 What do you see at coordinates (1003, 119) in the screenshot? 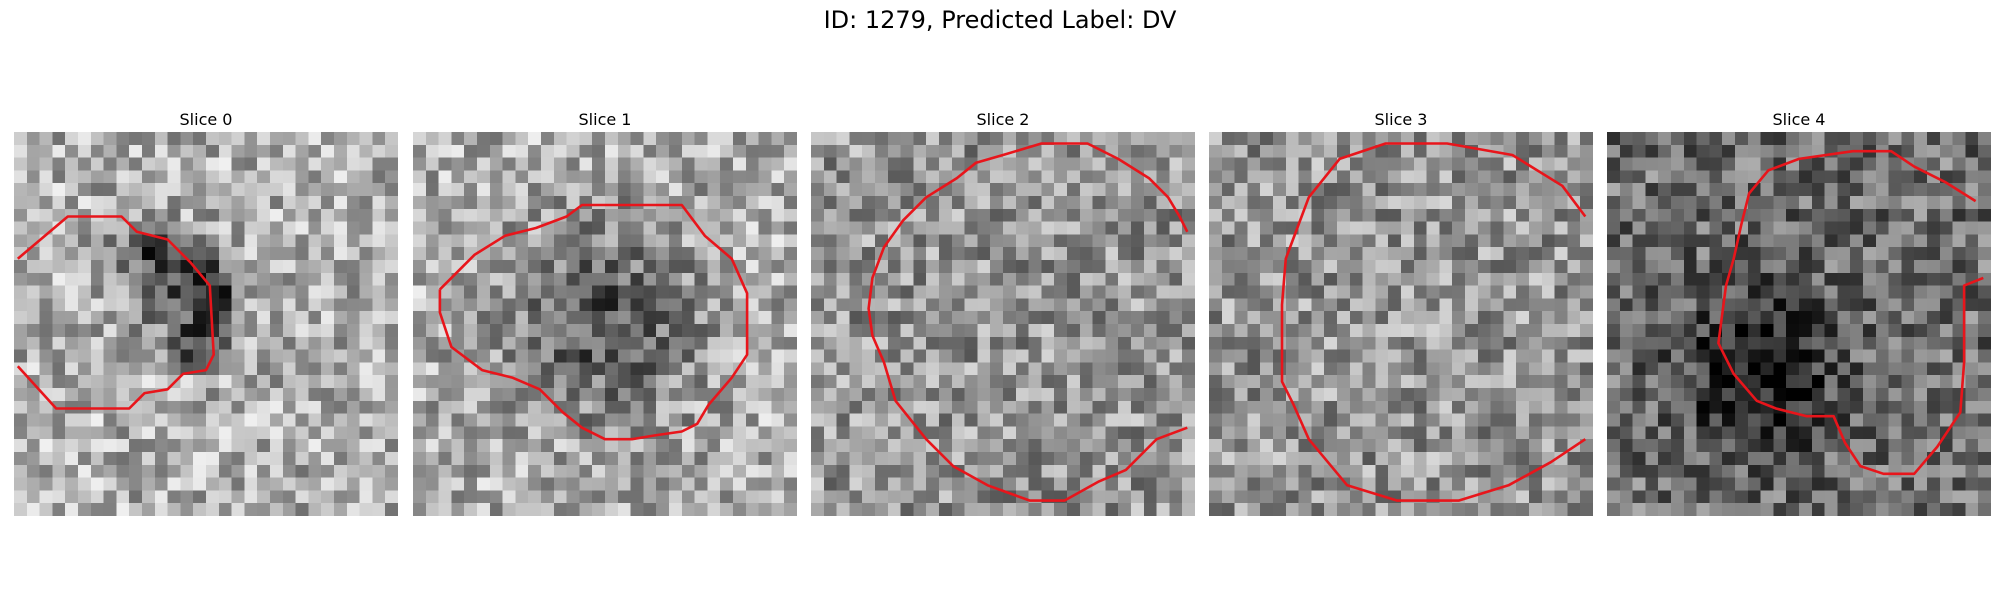
I see `slice-title-2: Slice 2` at bounding box center [1003, 119].